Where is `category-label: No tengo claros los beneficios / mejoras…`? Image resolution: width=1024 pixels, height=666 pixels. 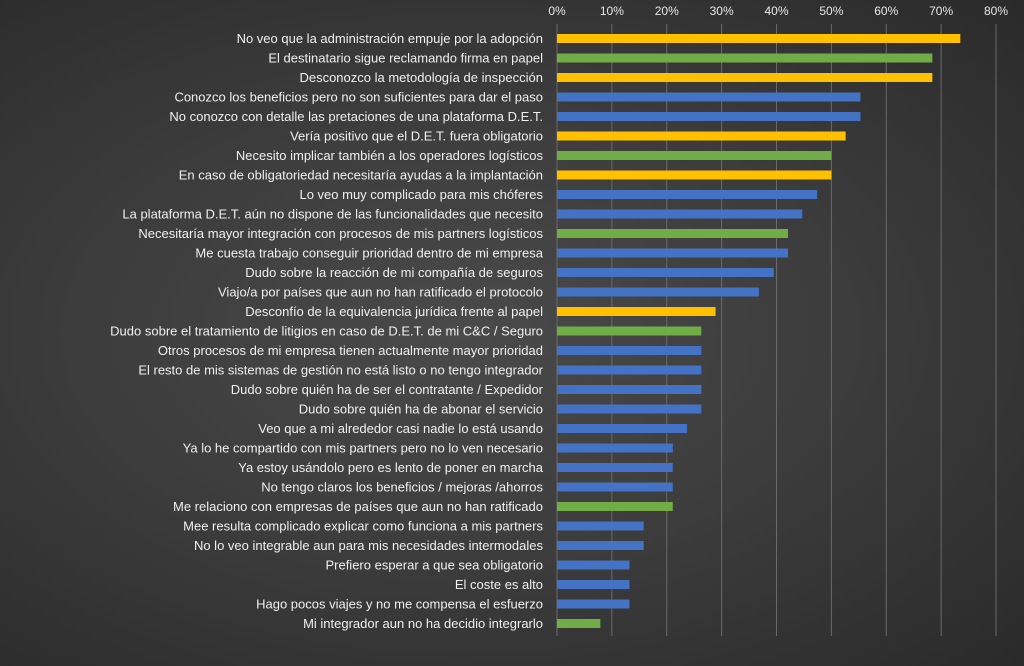
category-label: No tengo claros los beneficios / mejoras… is located at coordinates (402, 487).